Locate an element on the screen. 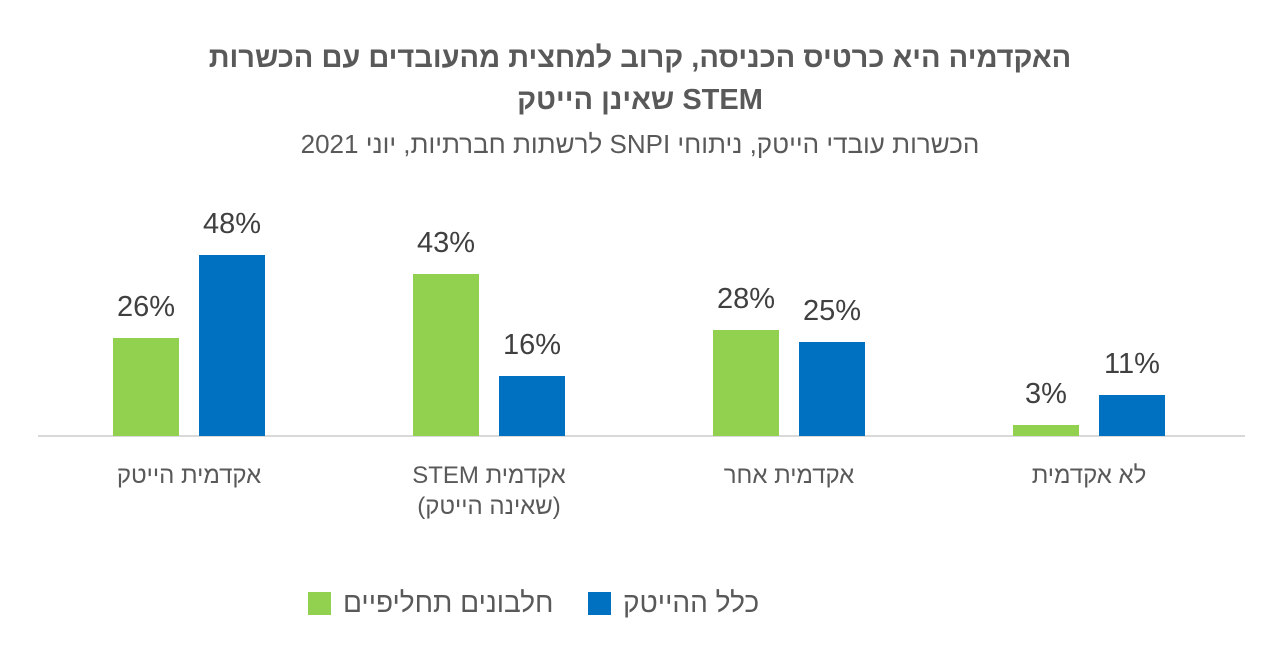 This screenshot has height=661, width=1280. category-label-0: אקדמית הייטק is located at coordinates (189, 475).